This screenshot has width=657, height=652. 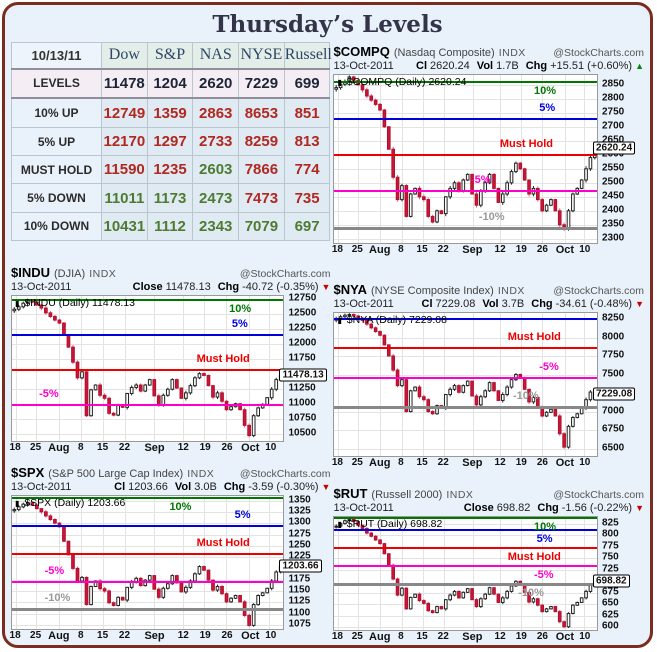 I want to click on x-tick-label: 12, so click(x=183, y=447).